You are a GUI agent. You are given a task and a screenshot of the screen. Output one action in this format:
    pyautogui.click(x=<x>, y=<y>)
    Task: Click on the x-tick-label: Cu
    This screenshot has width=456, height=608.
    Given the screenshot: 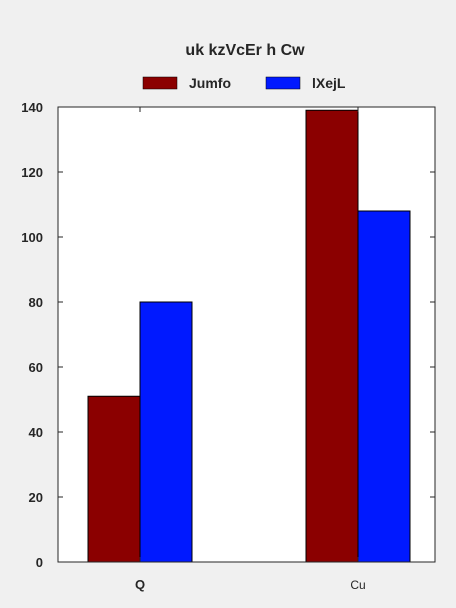 What is the action you would take?
    pyautogui.click(x=357, y=585)
    